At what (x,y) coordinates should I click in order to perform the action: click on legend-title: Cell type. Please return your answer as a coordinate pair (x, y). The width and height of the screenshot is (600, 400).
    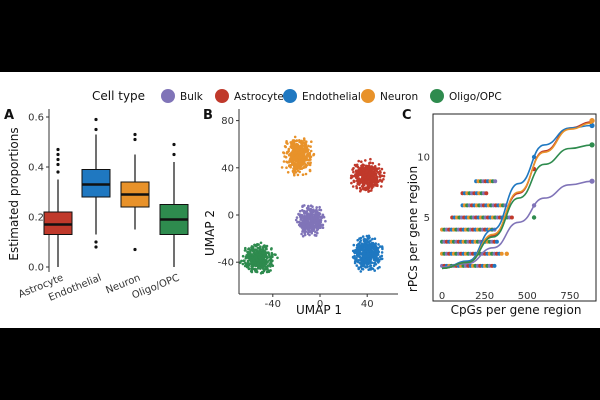
    Looking at the image, I should click on (118, 96).